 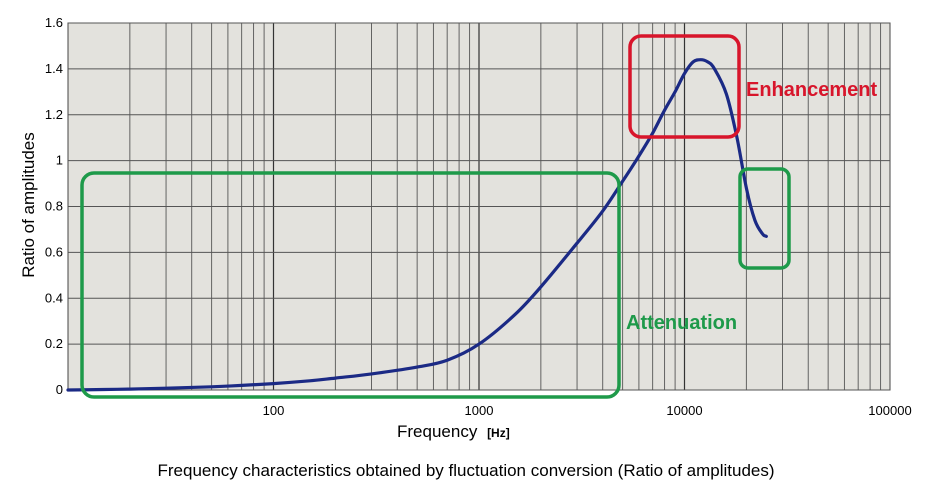 What do you see at coordinates (684, 410) in the screenshot?
I see `x-tick-label: 10000` at bounding box center [684, 410].